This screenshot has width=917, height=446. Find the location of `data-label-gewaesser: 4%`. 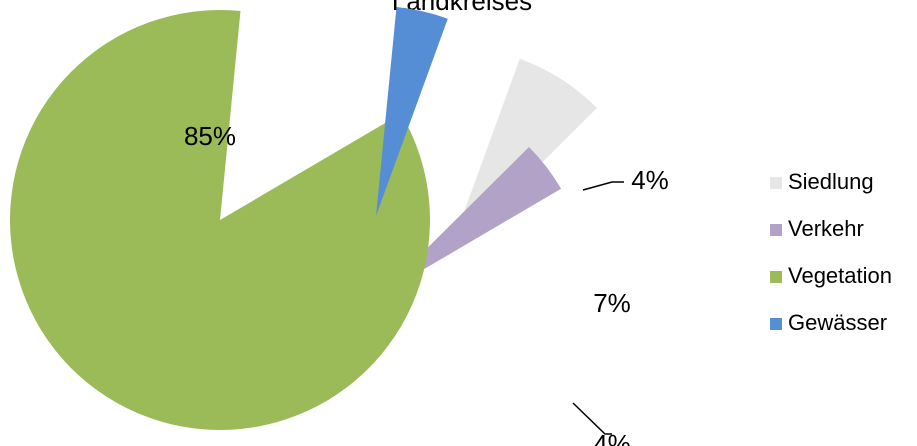

data-label-gewaesser: 4% is located at coordinates (650, 180).